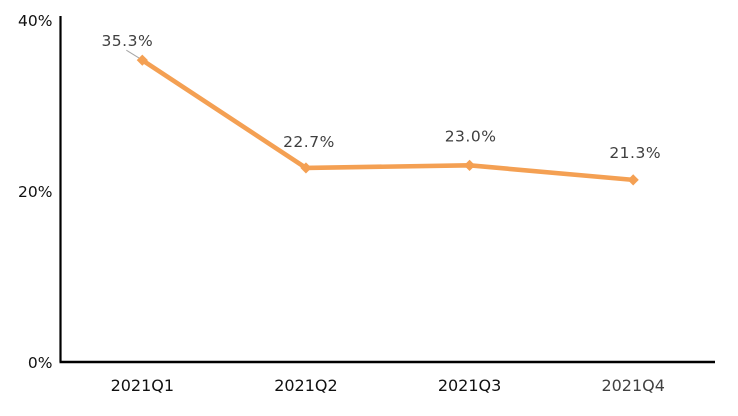 This screenshot has width=738, height=416. I want to click on data-label: 23.0%, so click(471, 136).